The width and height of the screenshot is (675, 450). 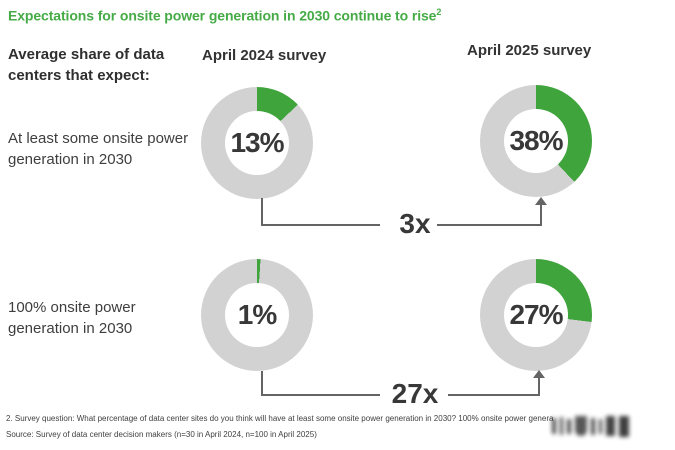 I want to click on donut-chart-2025-some-onsite: 38%, so click(x=536, y=141).